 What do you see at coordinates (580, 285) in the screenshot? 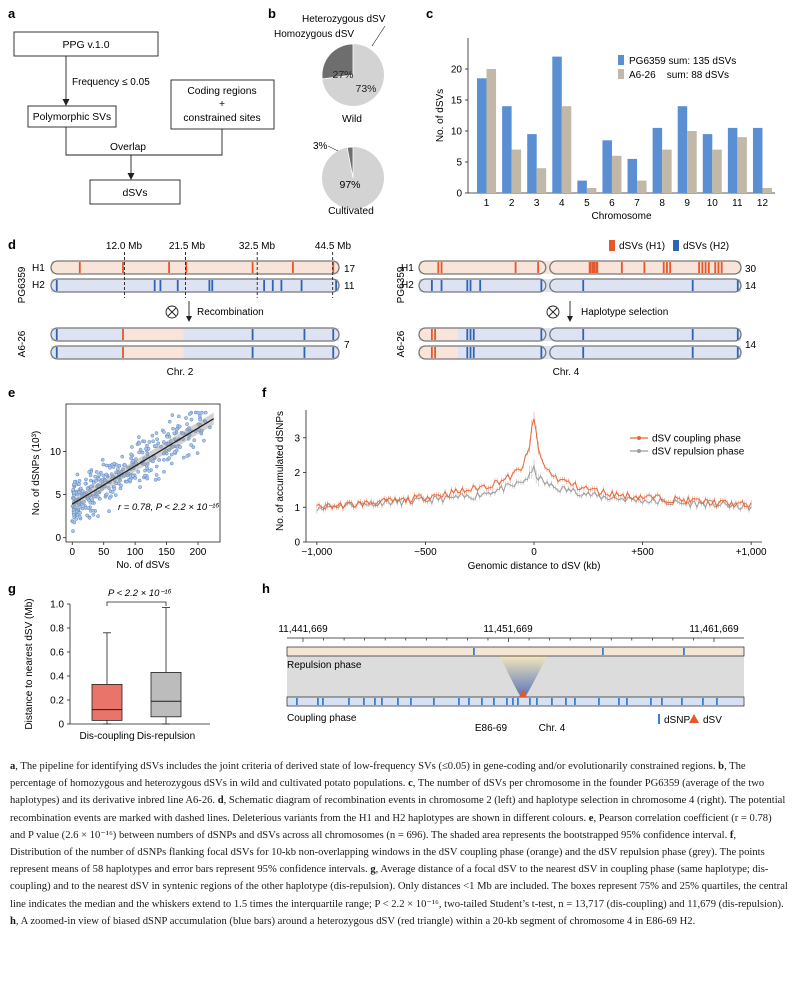
I see `chr4-h2-segment` at bounding box center [580, 285].